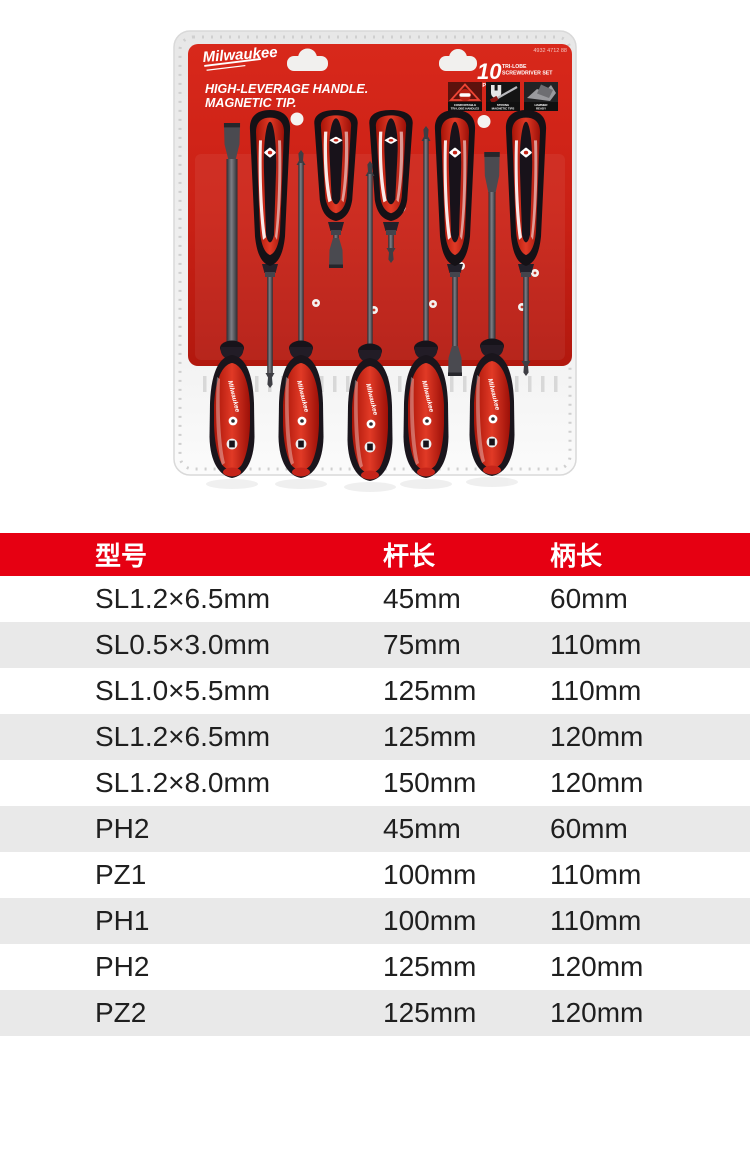  Describe the element at coordinates (375, 921) in the screenshot. I see `table-row: PH1 100mm 110mm` at that location.